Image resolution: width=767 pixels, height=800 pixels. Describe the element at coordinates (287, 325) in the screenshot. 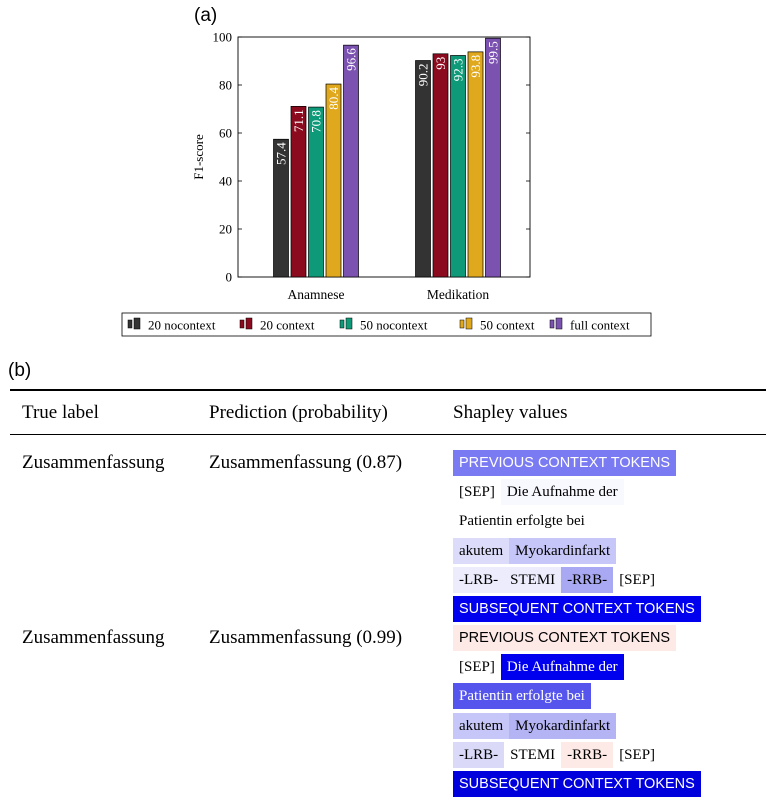

I see `legend-entry: 20 context` at that location.